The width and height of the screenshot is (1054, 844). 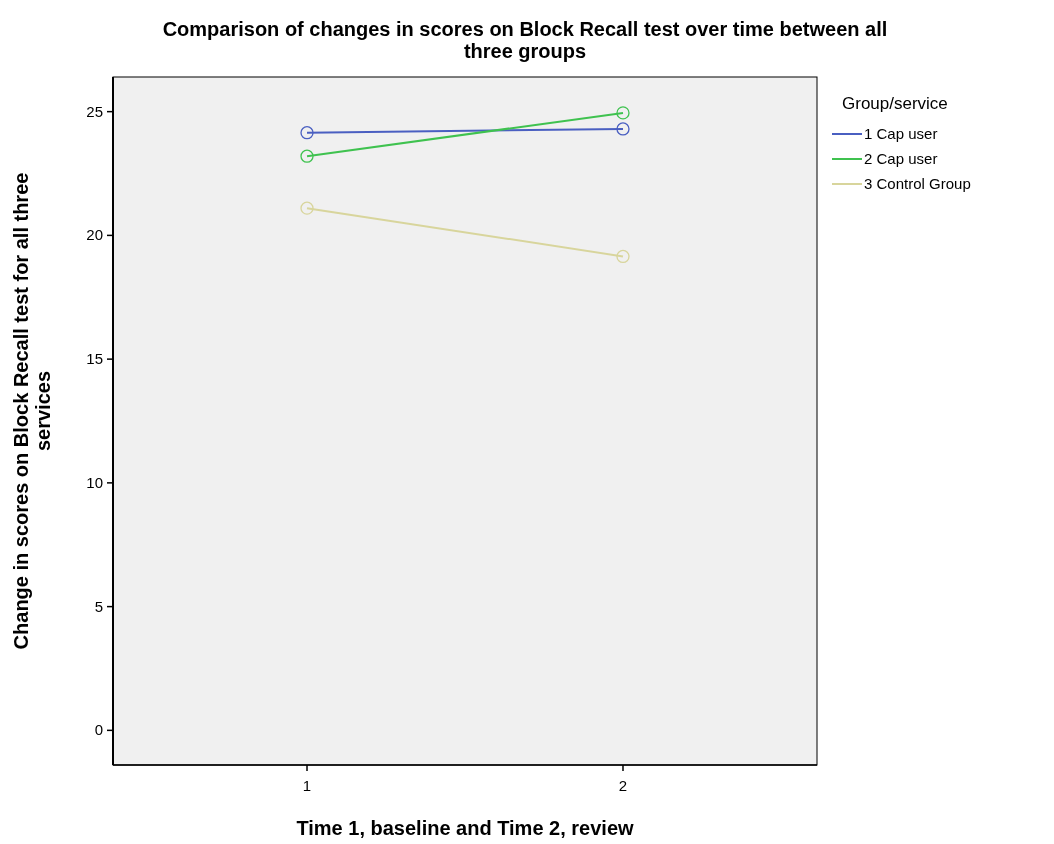 What do you see at coordinates (94, 111) in the screenshot?
I see `y-tick-label: 25` at bounding box center [94, 111].